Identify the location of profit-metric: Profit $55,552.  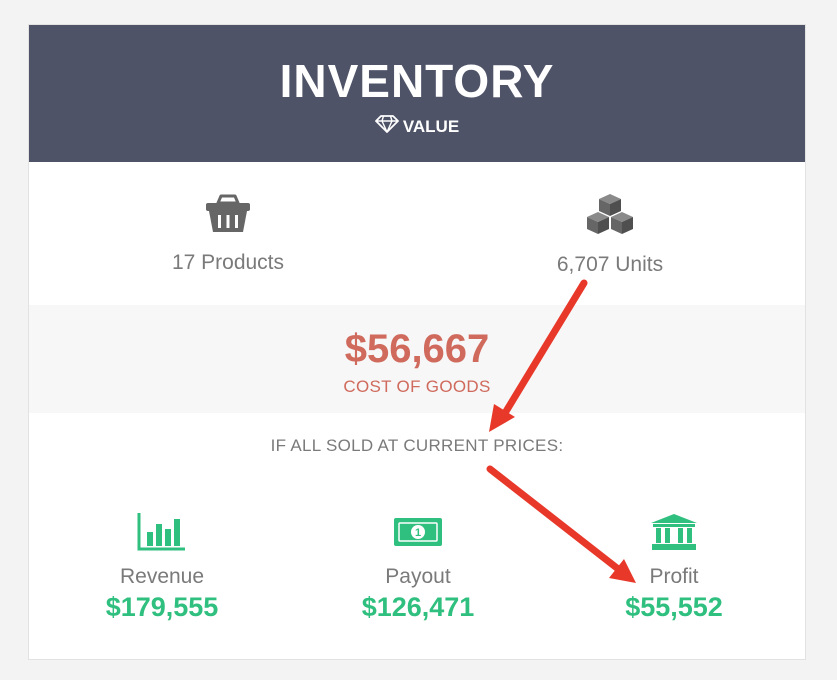
(674, 568).